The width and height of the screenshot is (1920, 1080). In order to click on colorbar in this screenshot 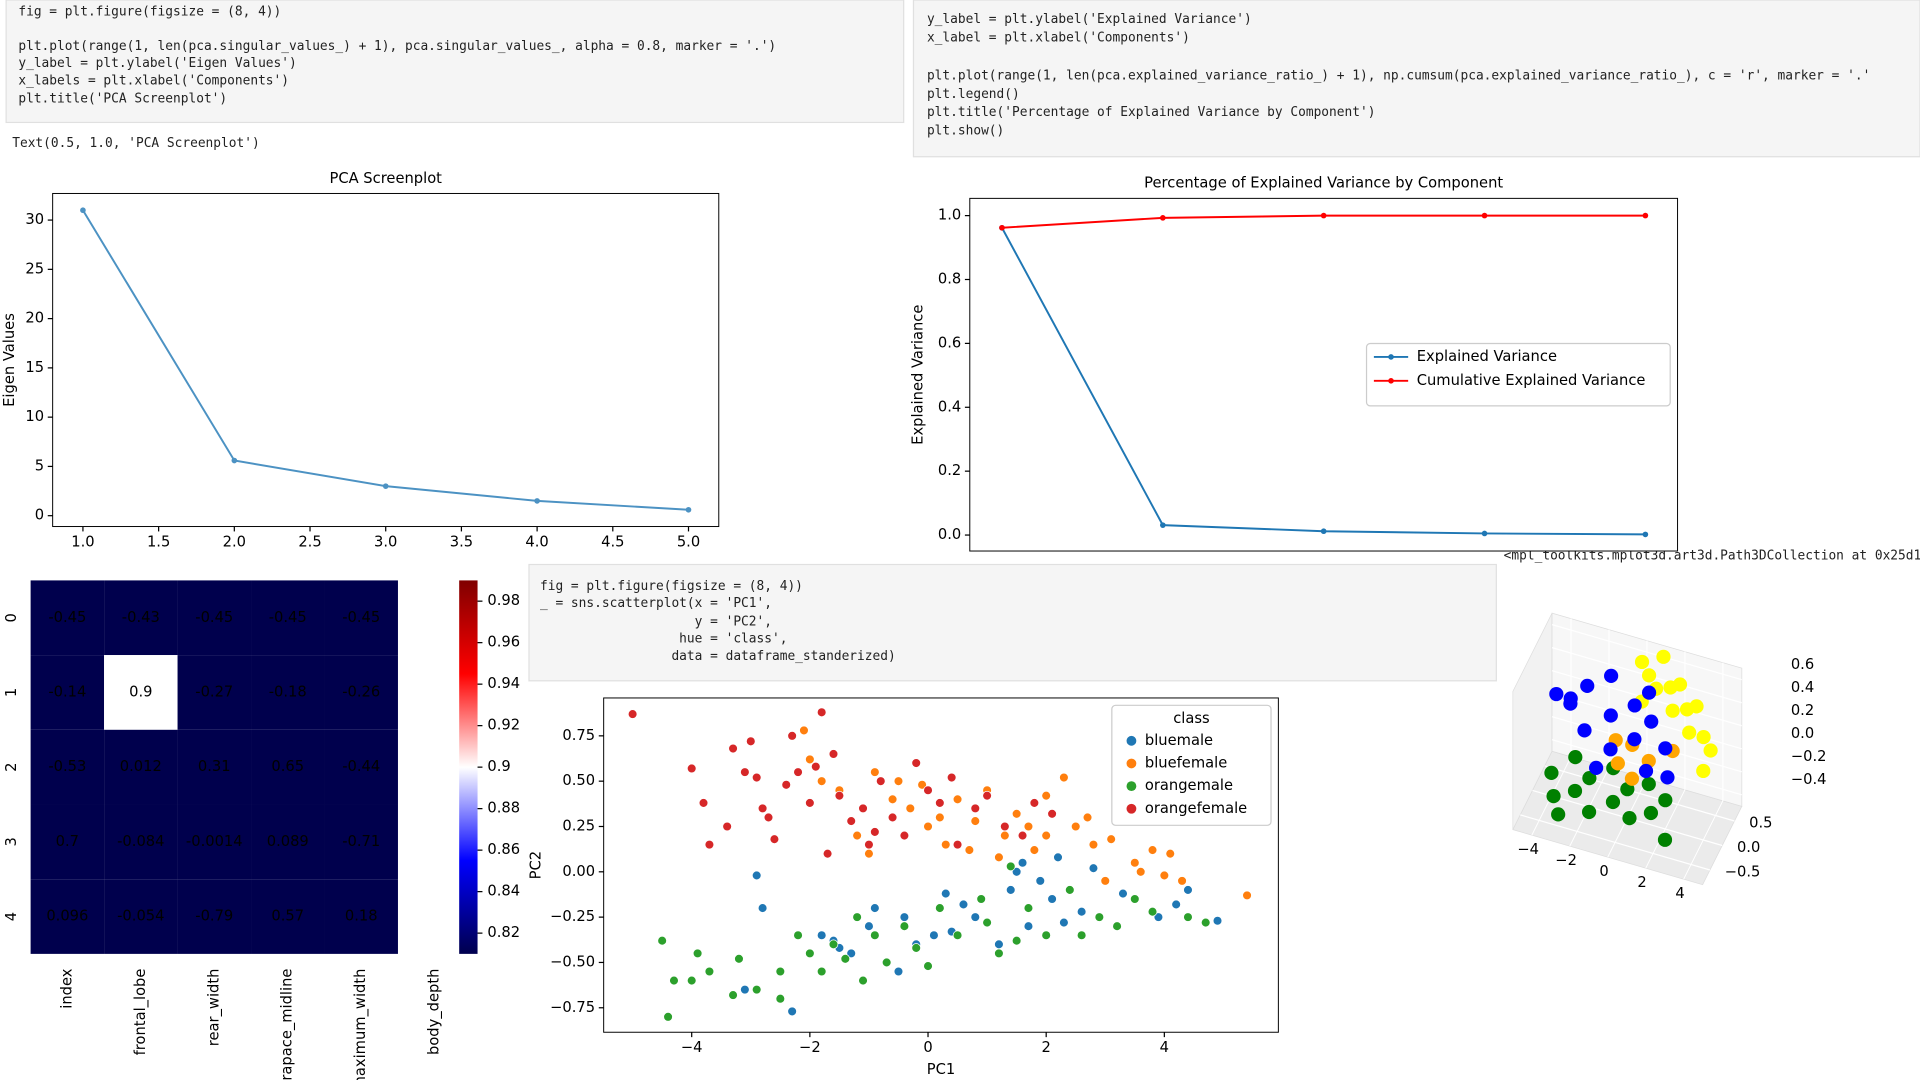, I will do `click(468, 767)`.